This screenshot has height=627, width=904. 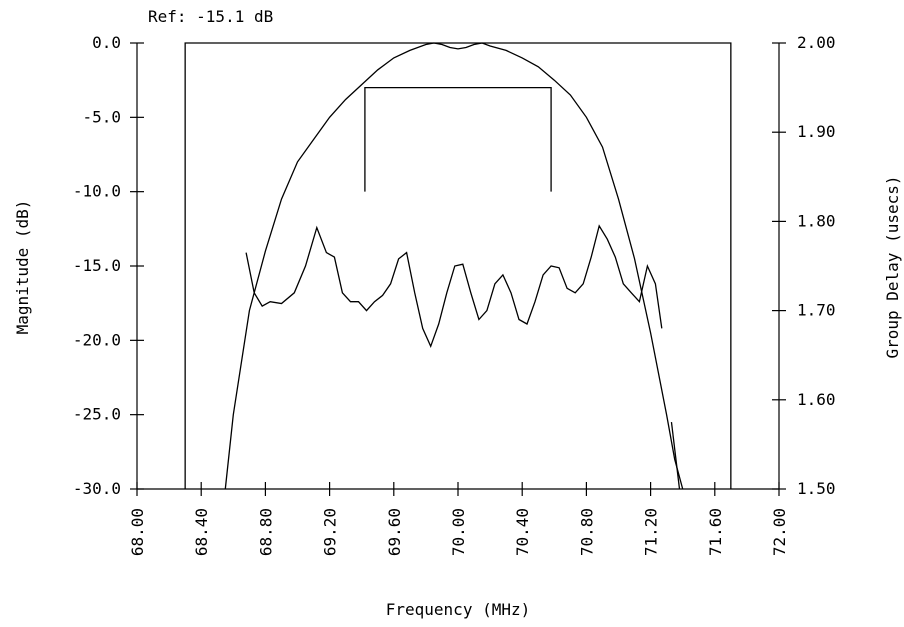 I want to click on x-axis-label: Frequency (MHz), so click(x=458, y=609).